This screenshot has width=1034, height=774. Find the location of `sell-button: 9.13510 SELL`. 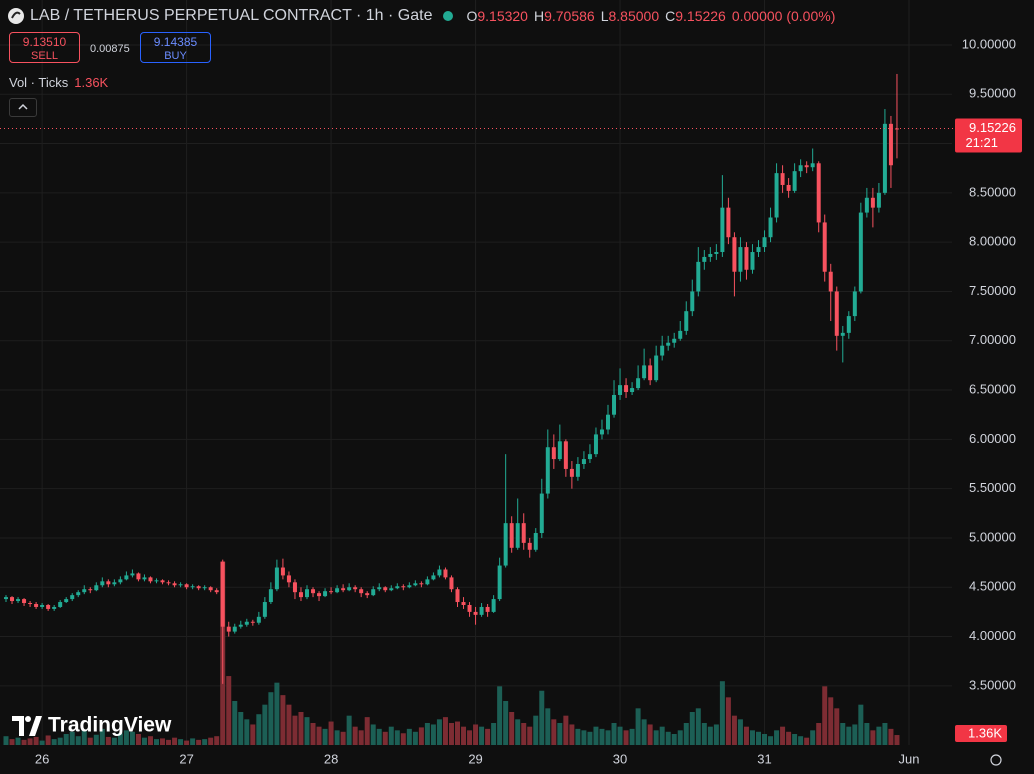

sell-button: 9.13510 SELL is located at coordinates (44, 47).